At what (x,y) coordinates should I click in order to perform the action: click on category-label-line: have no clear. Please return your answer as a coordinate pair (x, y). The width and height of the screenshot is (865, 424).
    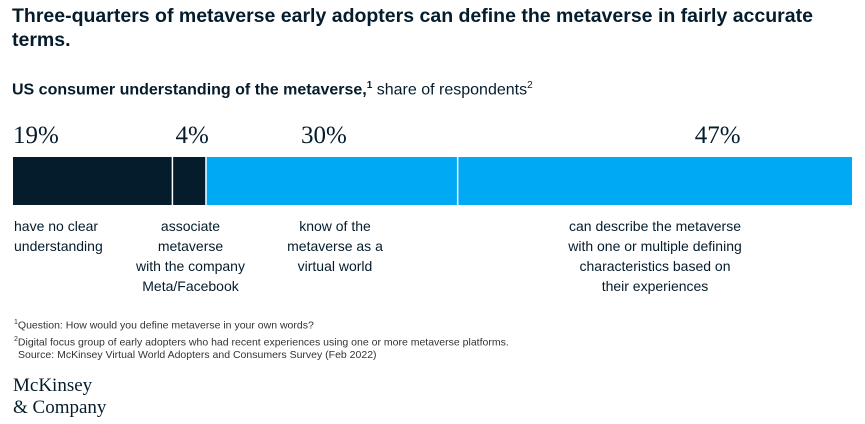
    Looking at the image, I should click on (56, 226).